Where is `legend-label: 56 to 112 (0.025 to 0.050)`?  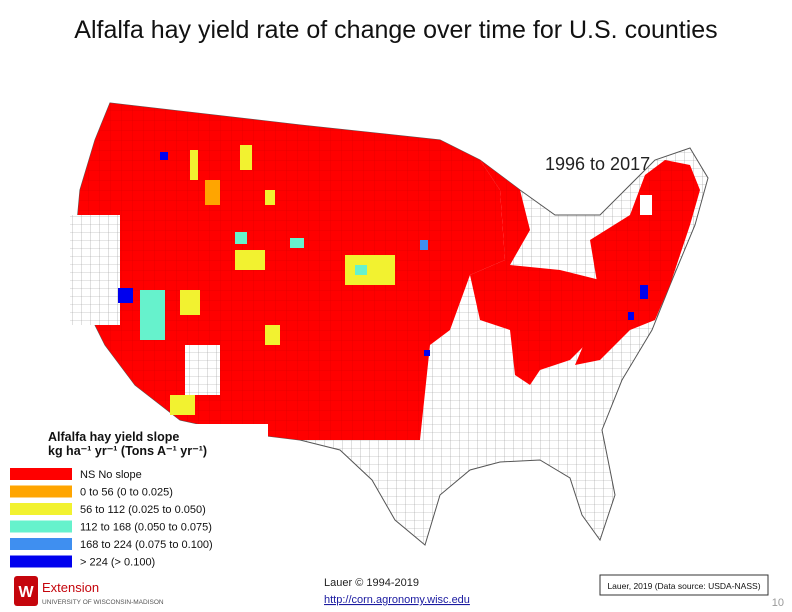
legend-label: 56 to 112 (0.025 to 0.050) is located at coordinates (143, 510).